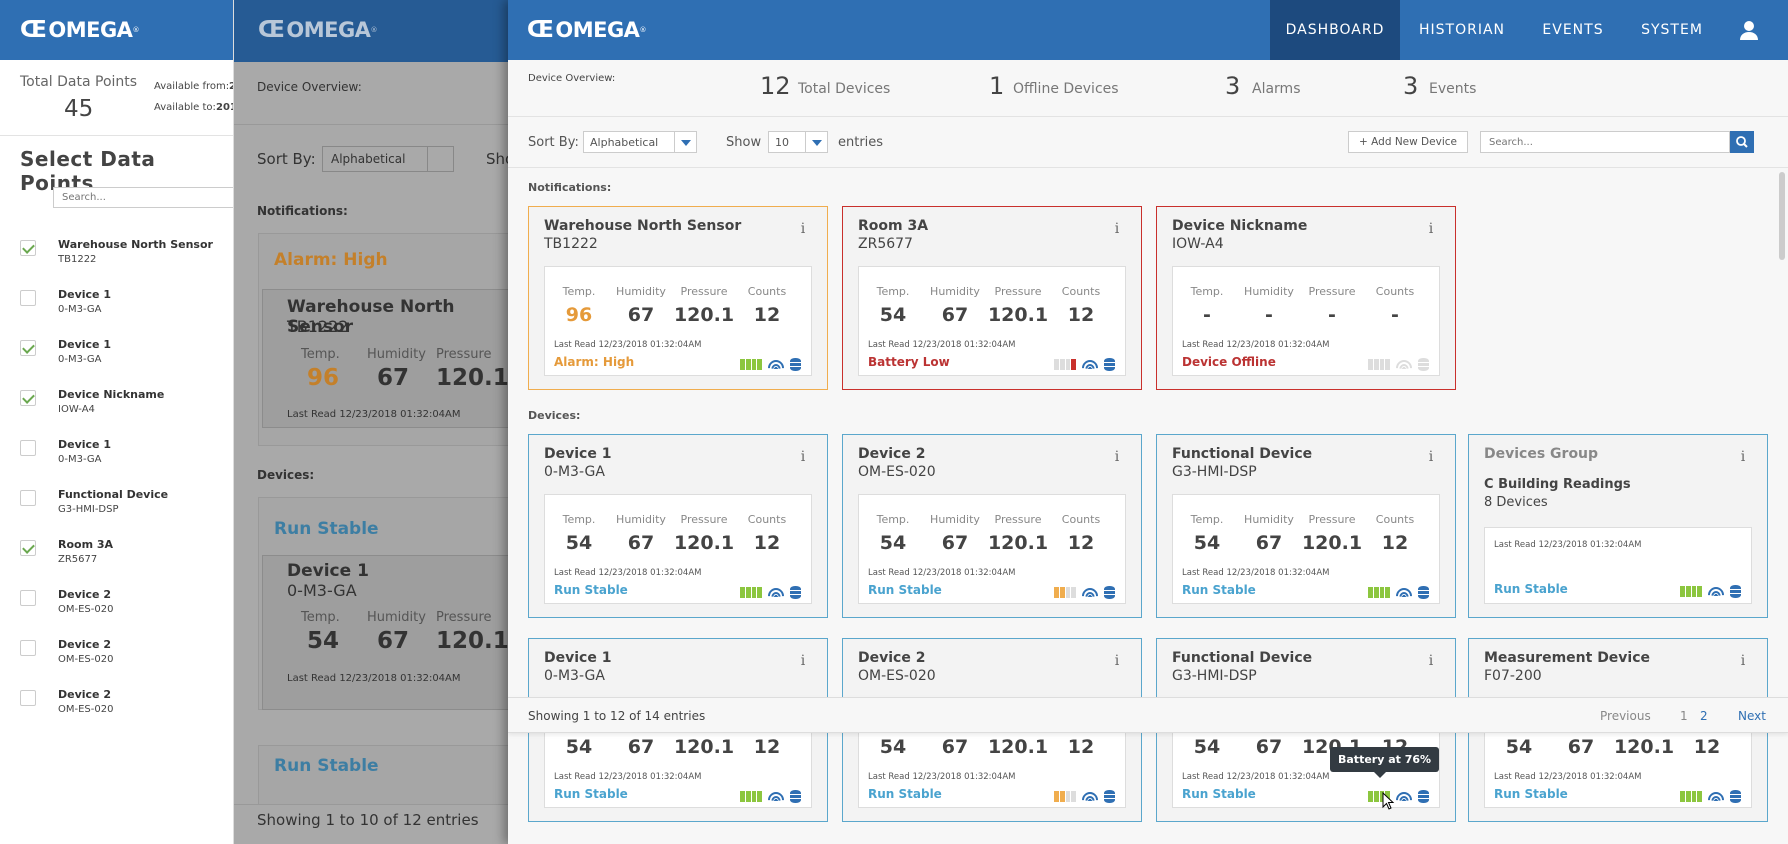 The height and width of the screenshot is (844, 1788). I want to click on data-points-search-input, so click(143, 197).